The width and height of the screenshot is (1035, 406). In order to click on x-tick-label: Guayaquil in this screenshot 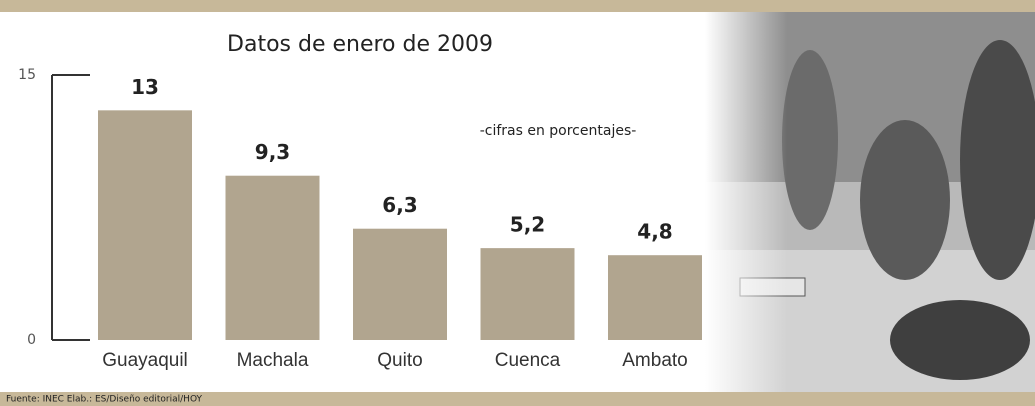, I will do `click(145, 360)`.